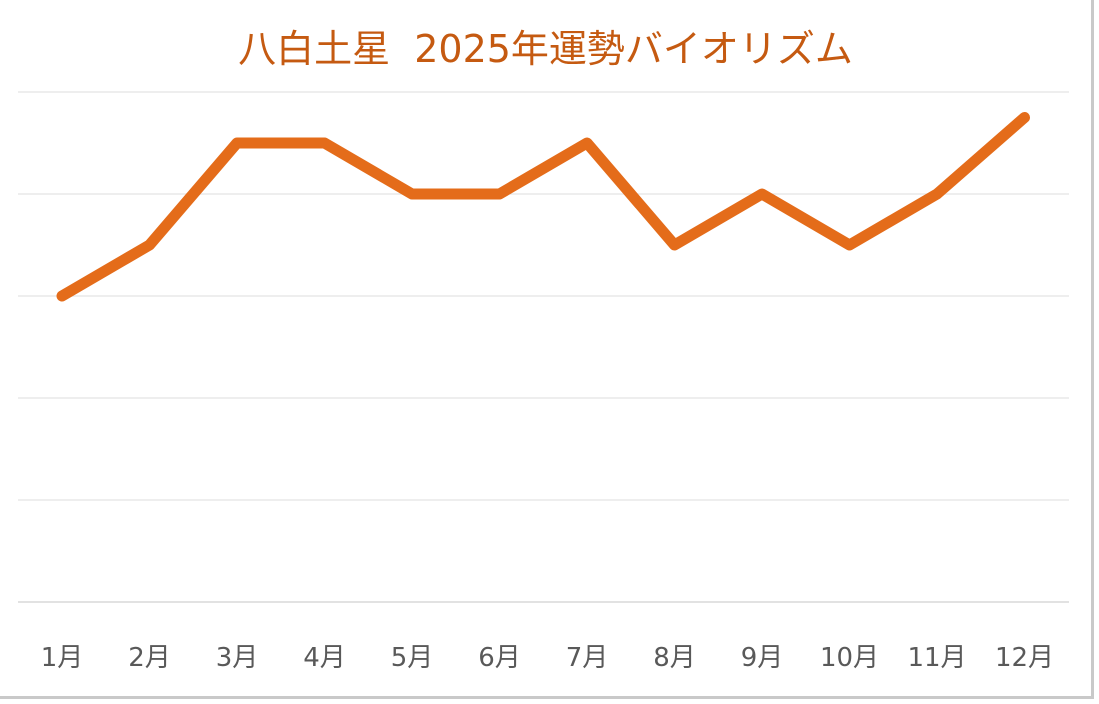  I want to click on x-tick-label: 9月, so click(762, 658).